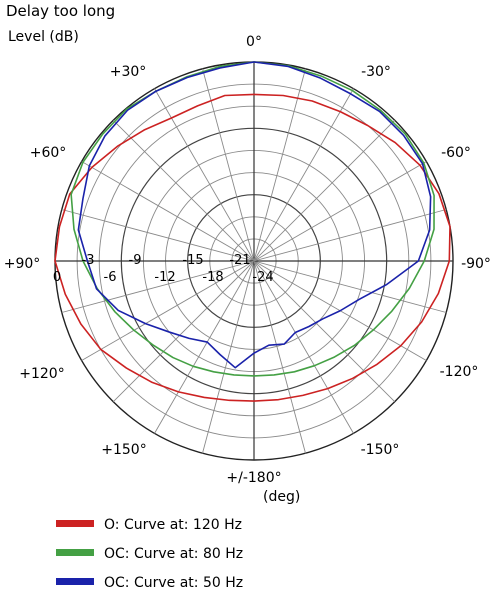 This screenshot has width=500, height=591. Describe the element at coordinates (88, 260) in the screenshot. I see `radial-tick-label: -3` at that location.